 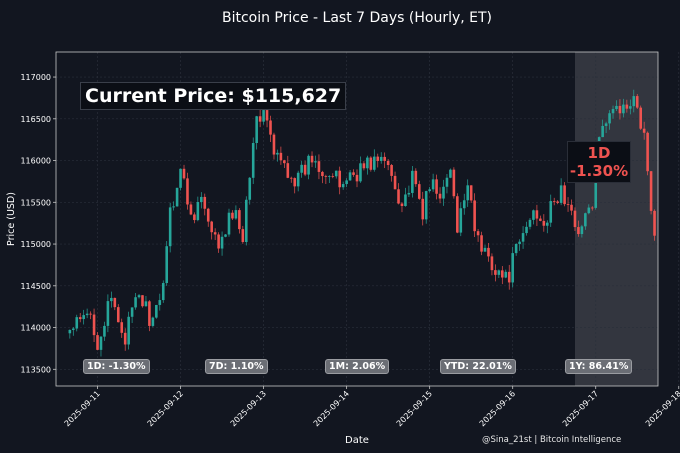 What do you see at coordinates (35, 77) in the screenshot?
I see `y-tick-label: 117000` at bounding box center [35, 77].